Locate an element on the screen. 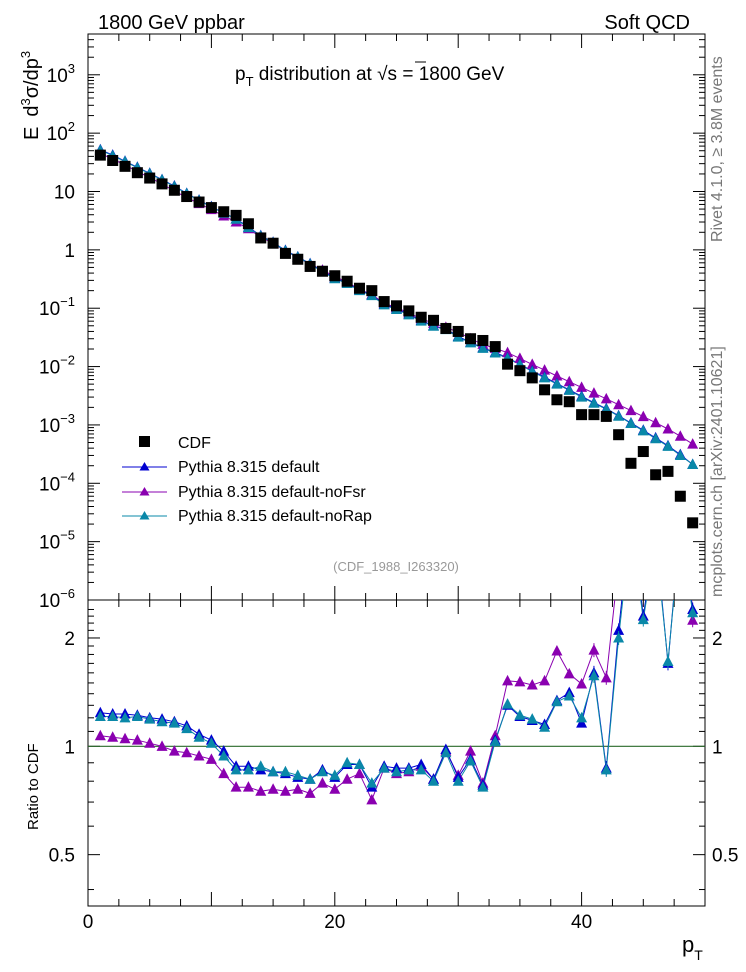 The width and height of the screenshot is (746, 972). rivet-label: Rivet 4.1.0, ≥ 3.8M events is located at coordinates (717, 149).